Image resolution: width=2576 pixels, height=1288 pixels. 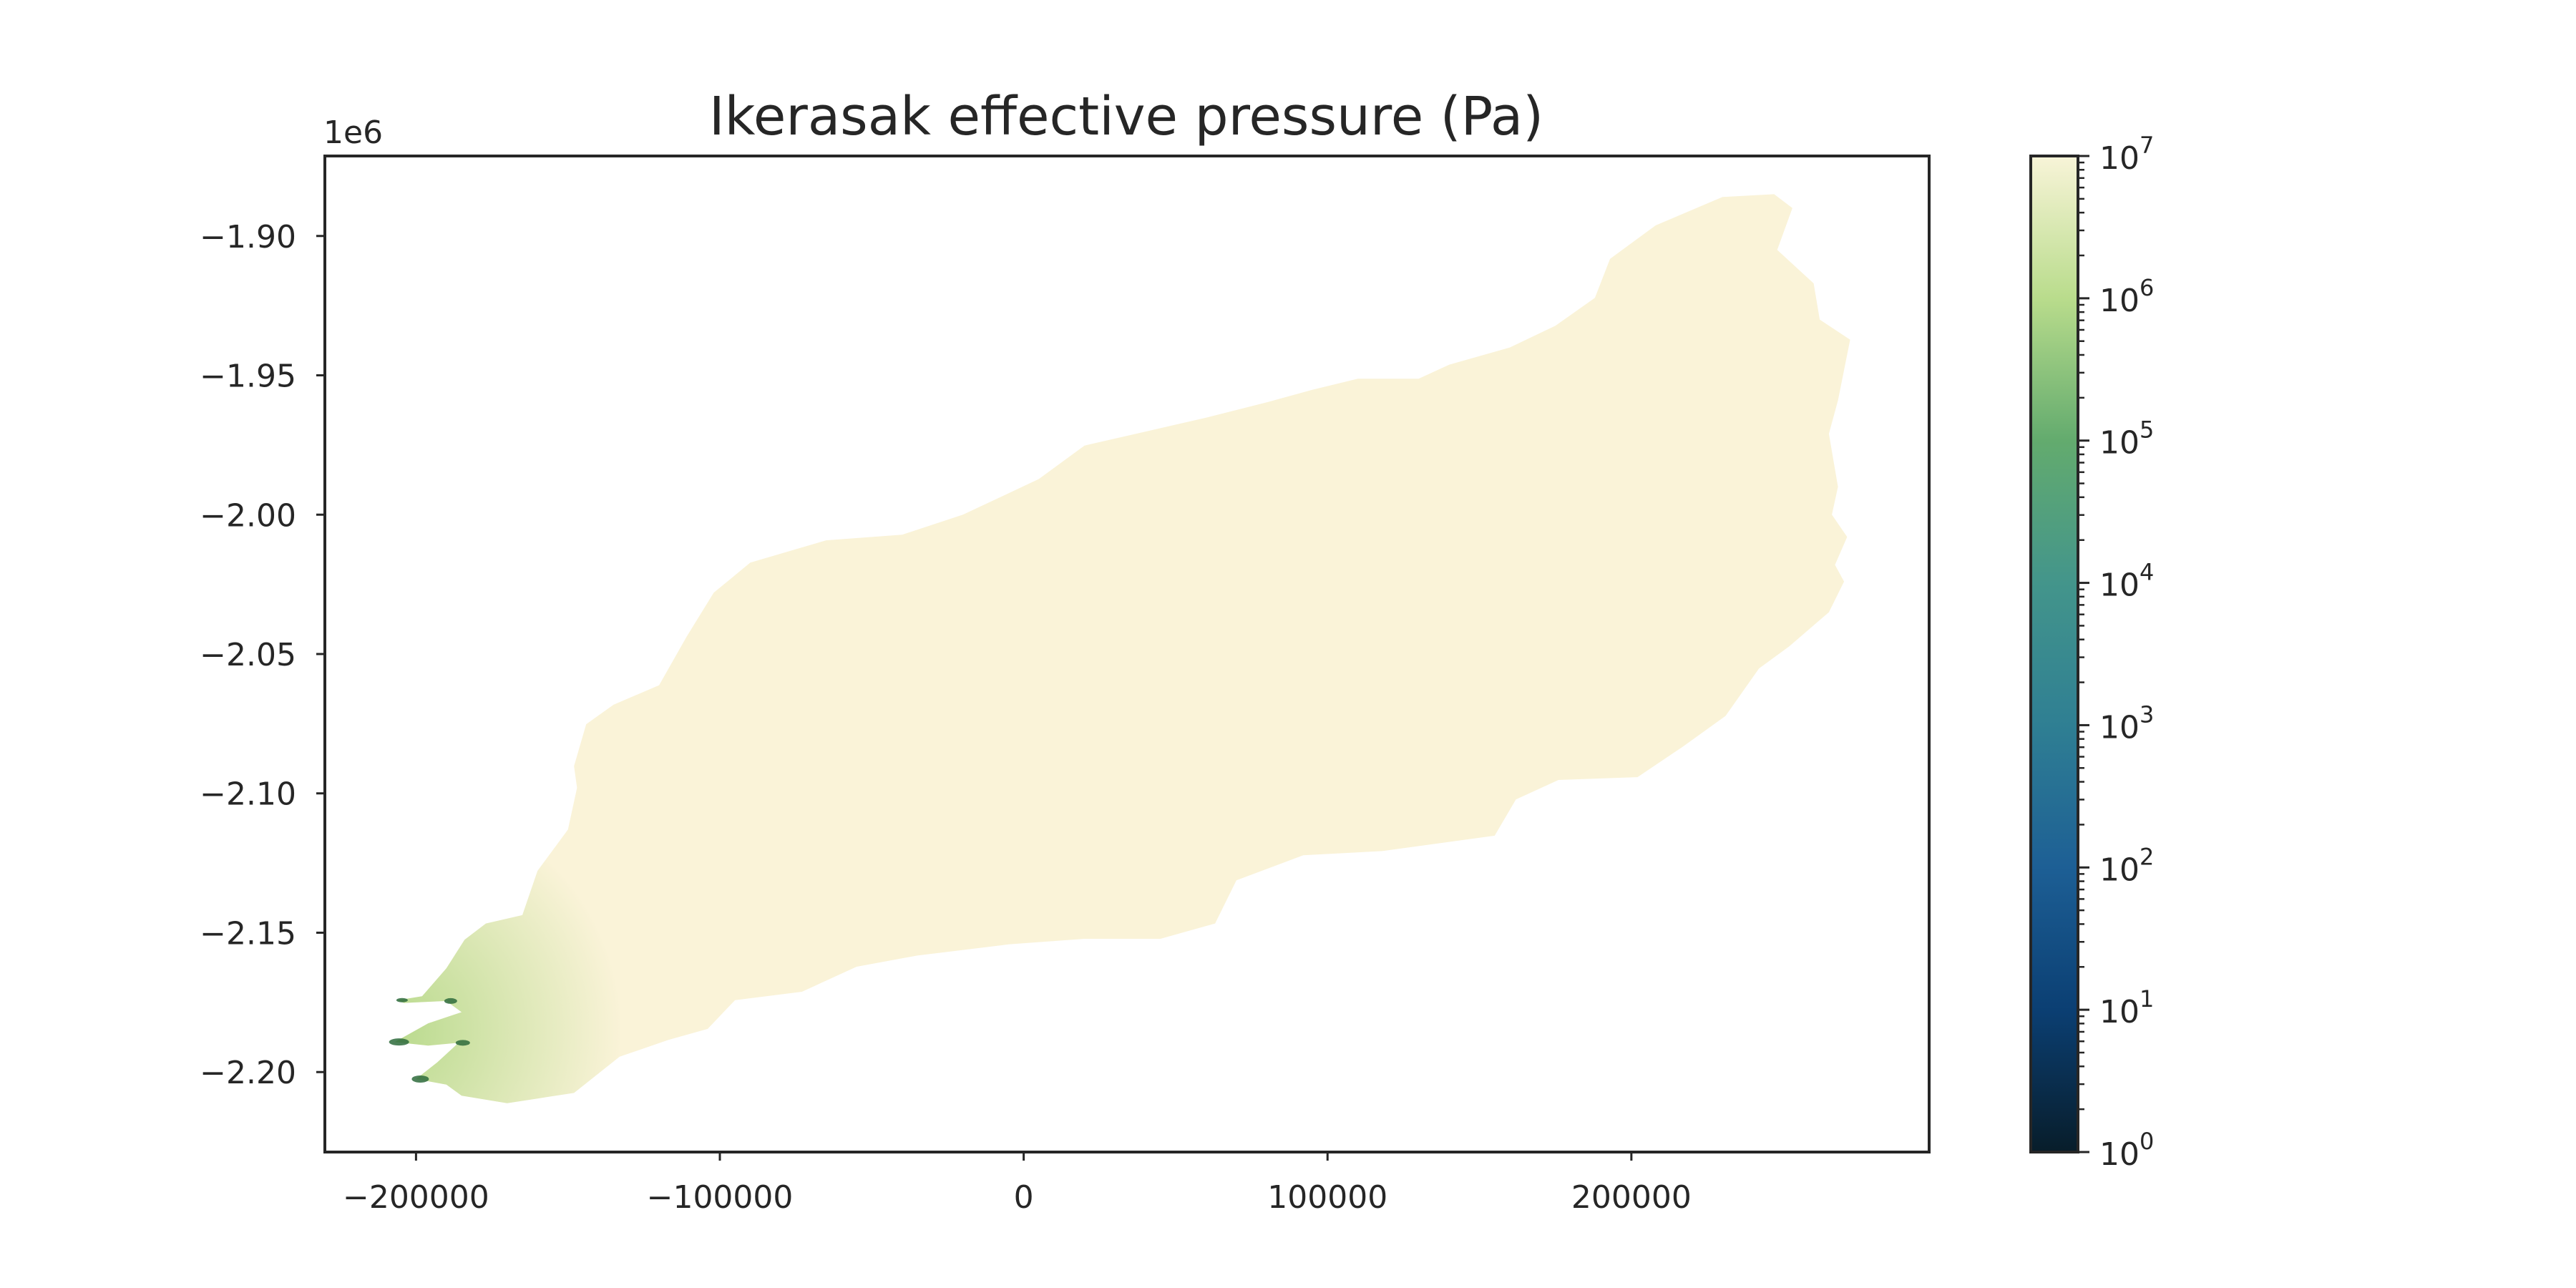 What do you see at coordinates (1631, 1197) in the screenshot?
I see `x-tick-label: 200000` at bounding box center [1631, 1197].